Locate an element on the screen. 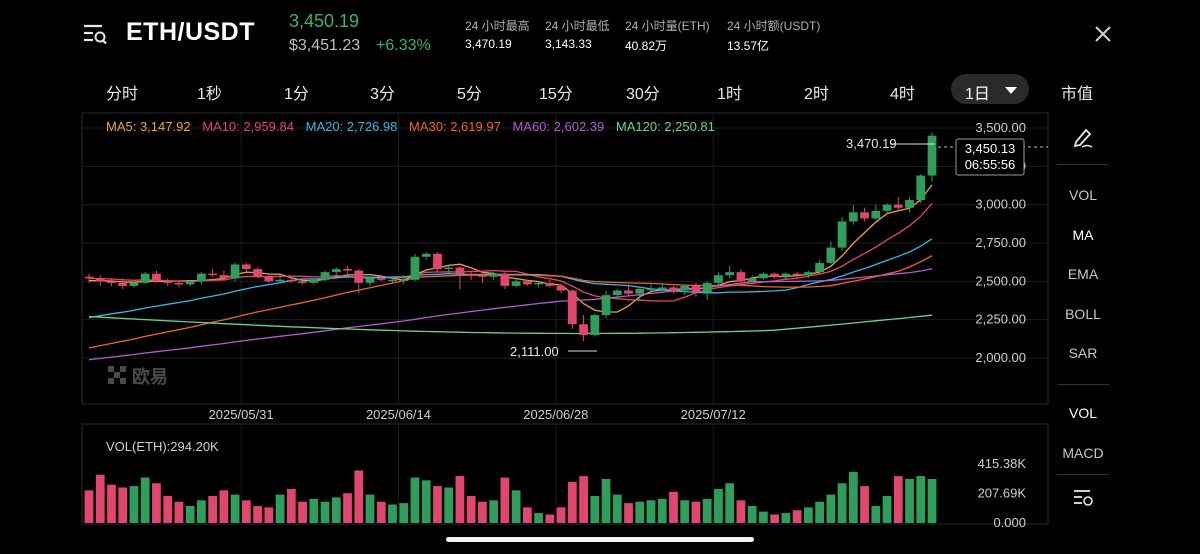 The height and width of the screenshot is (554, 1200). volume-tick-label: 415.38K is located at coordinates (1002, 463).